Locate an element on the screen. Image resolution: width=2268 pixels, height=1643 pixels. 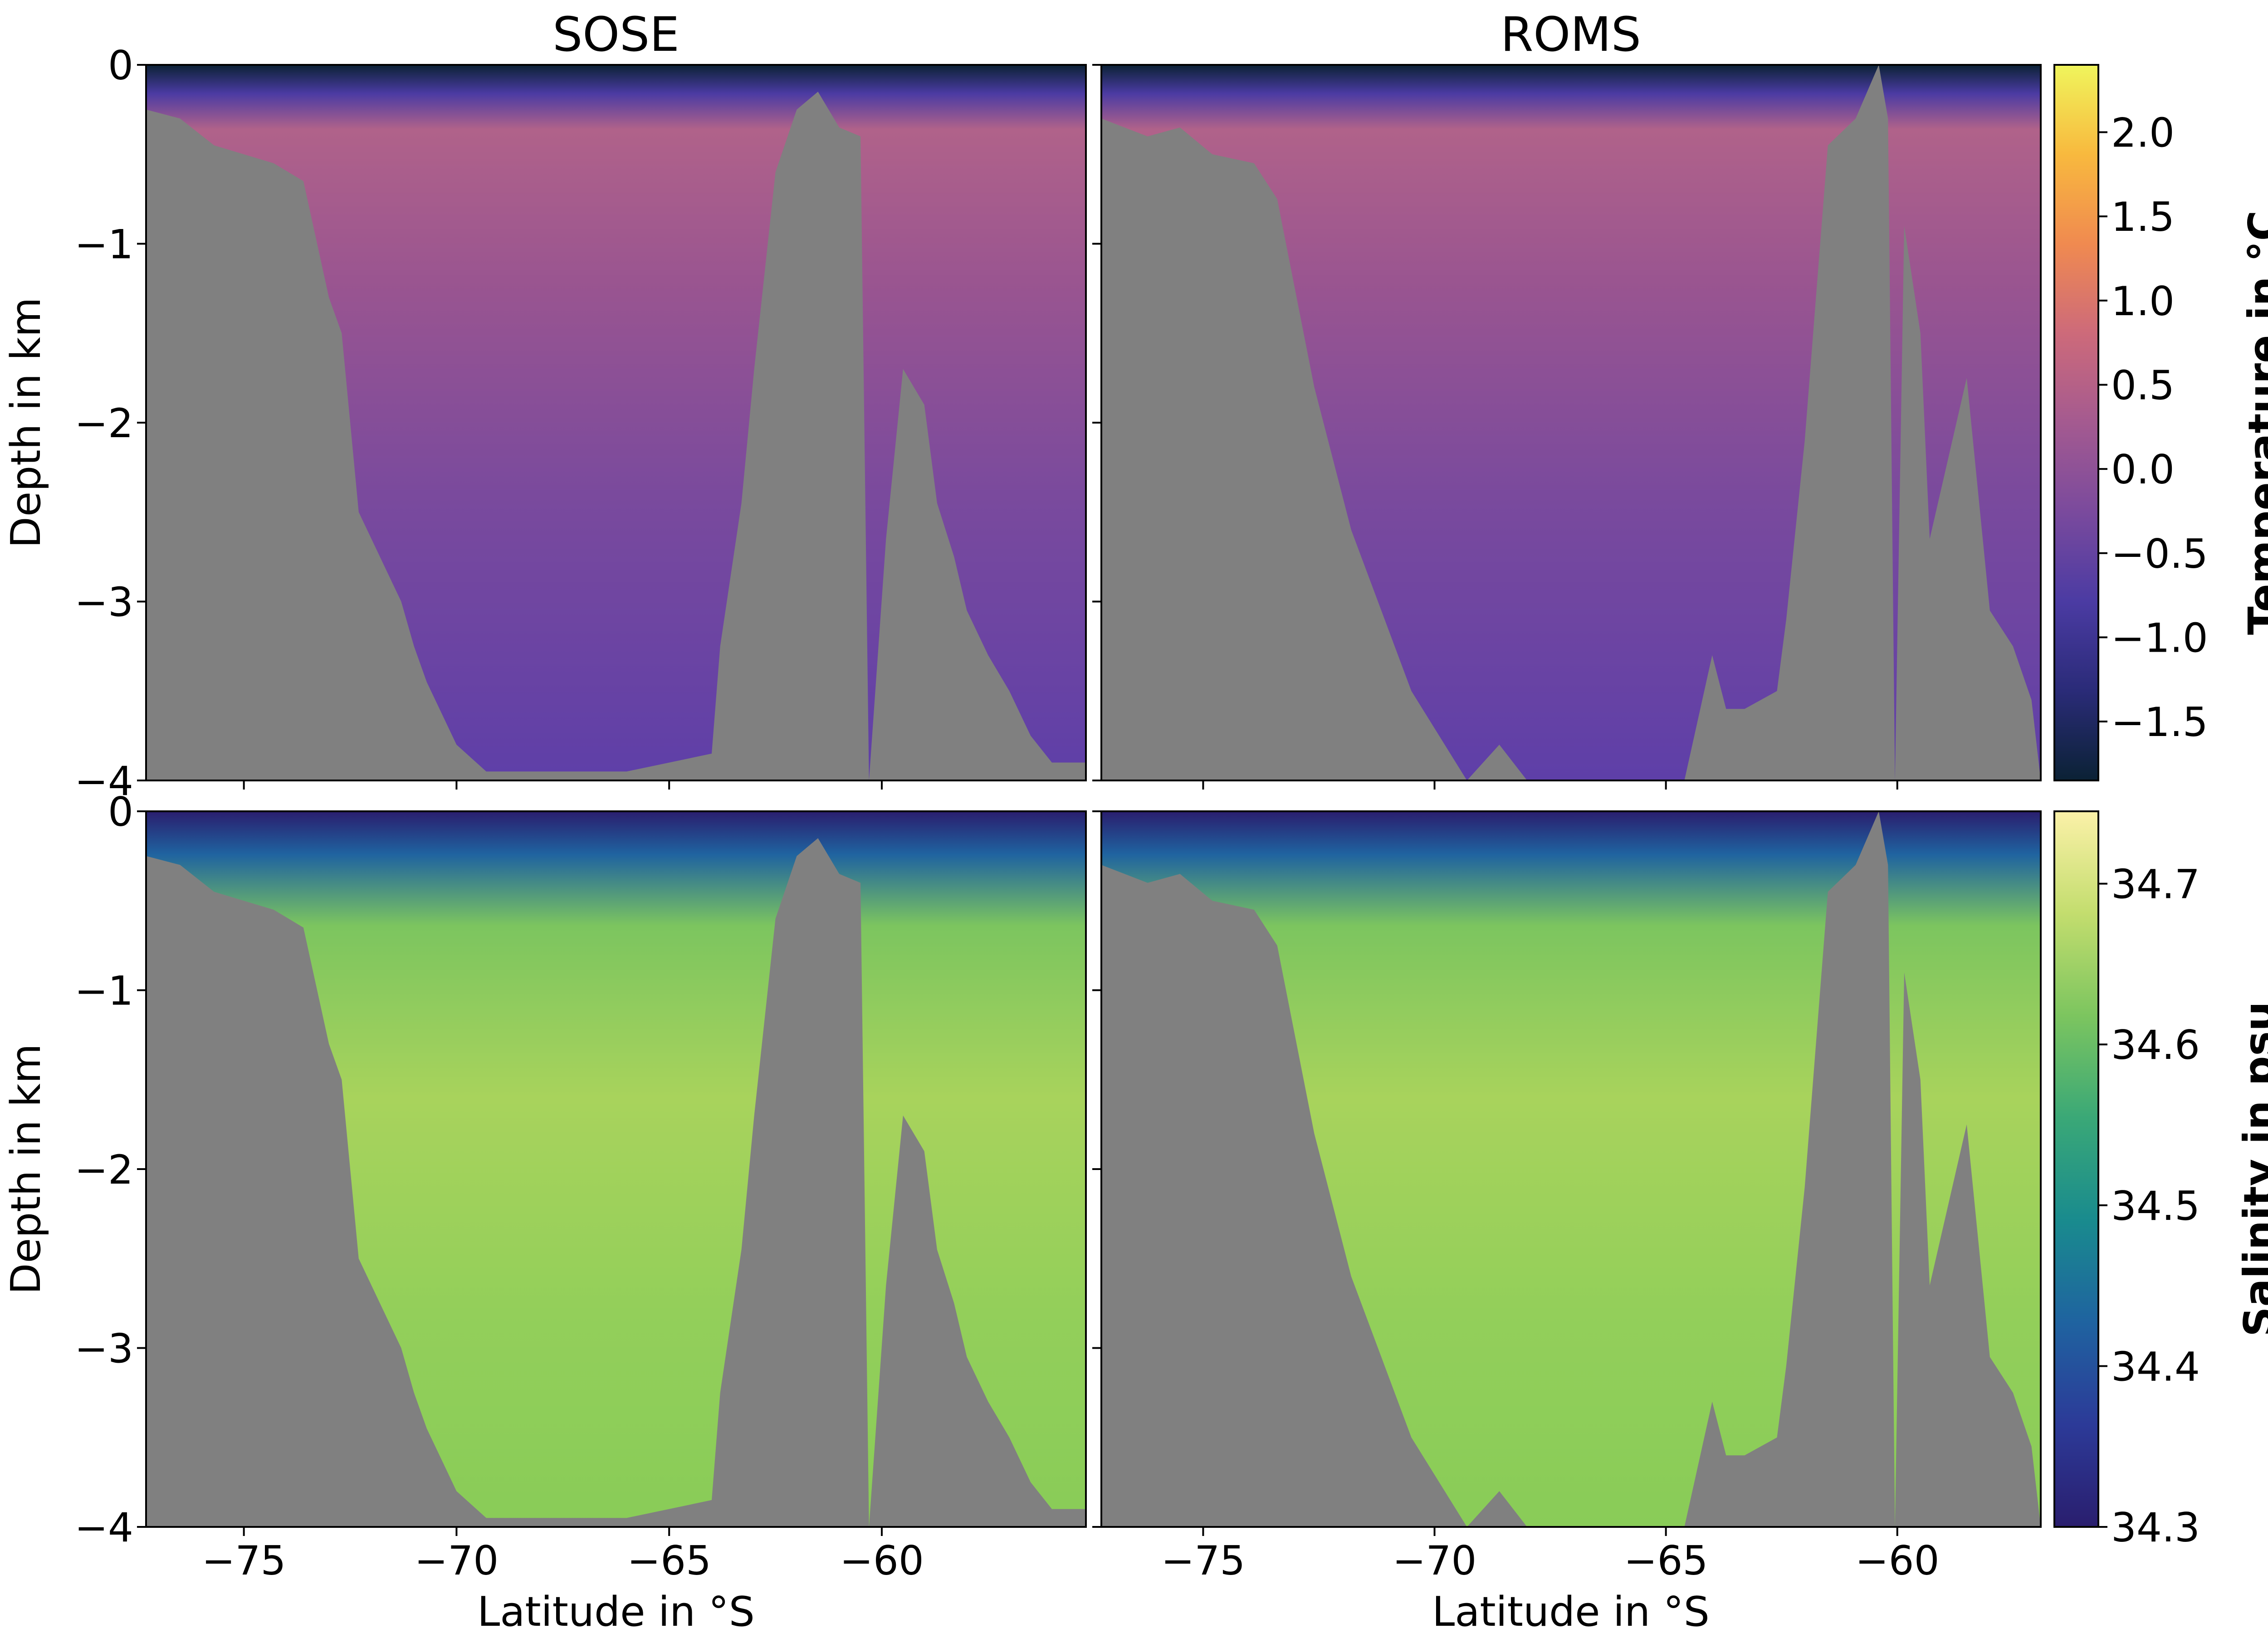
colorbar-tick-label: 34.6 is located at coordinates (2155, 1045).